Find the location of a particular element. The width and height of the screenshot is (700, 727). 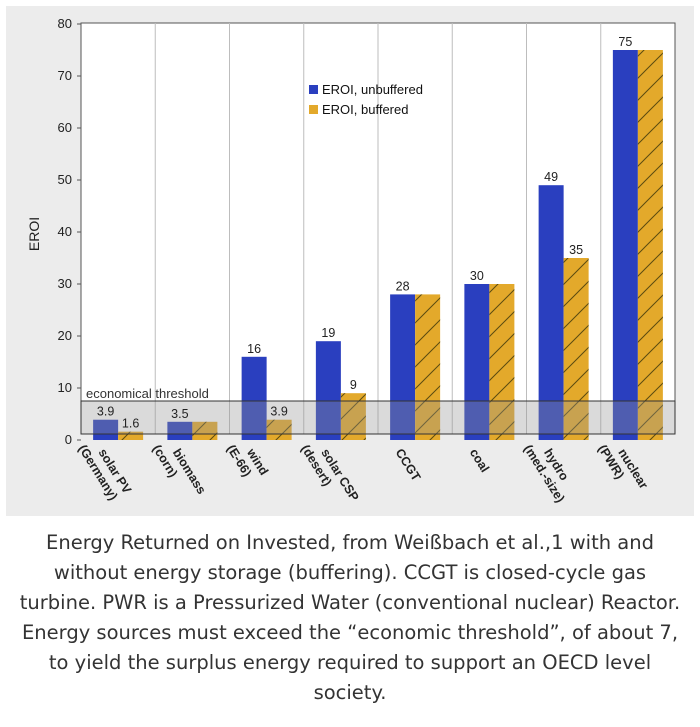

legend: EROI, unbuffered EROI, buffered is located at coordinates (366, 99).